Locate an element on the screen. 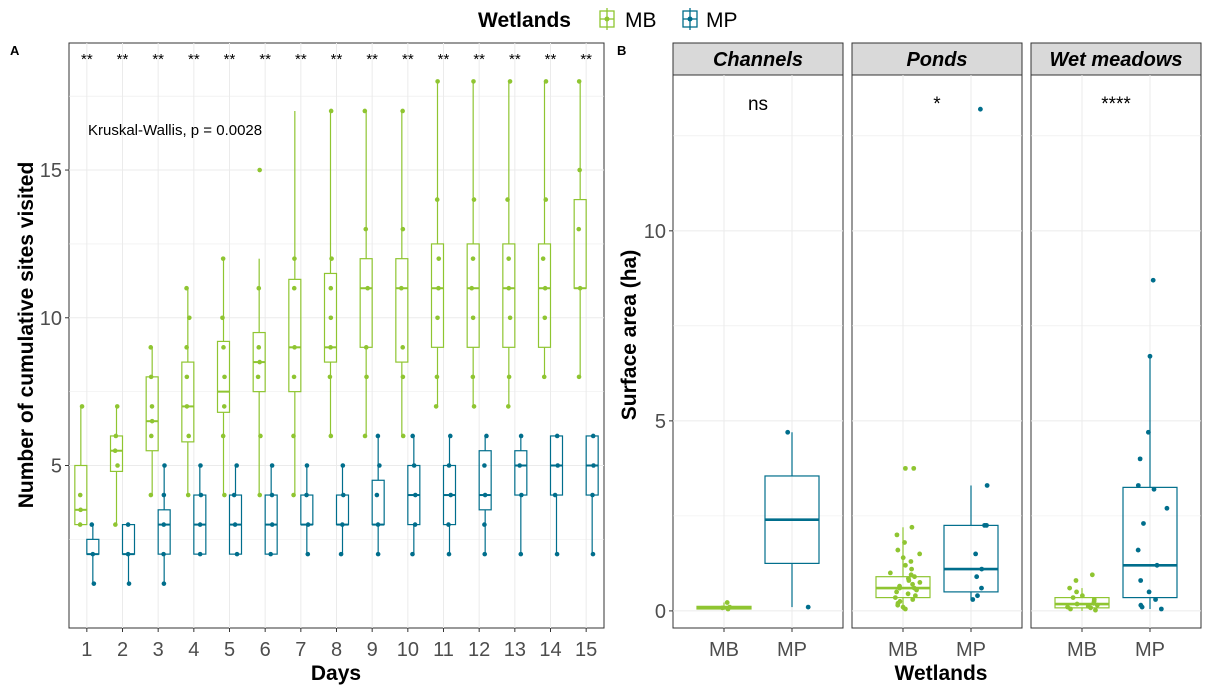  x-tick-label: 13 is located at coordinates (515, 650).